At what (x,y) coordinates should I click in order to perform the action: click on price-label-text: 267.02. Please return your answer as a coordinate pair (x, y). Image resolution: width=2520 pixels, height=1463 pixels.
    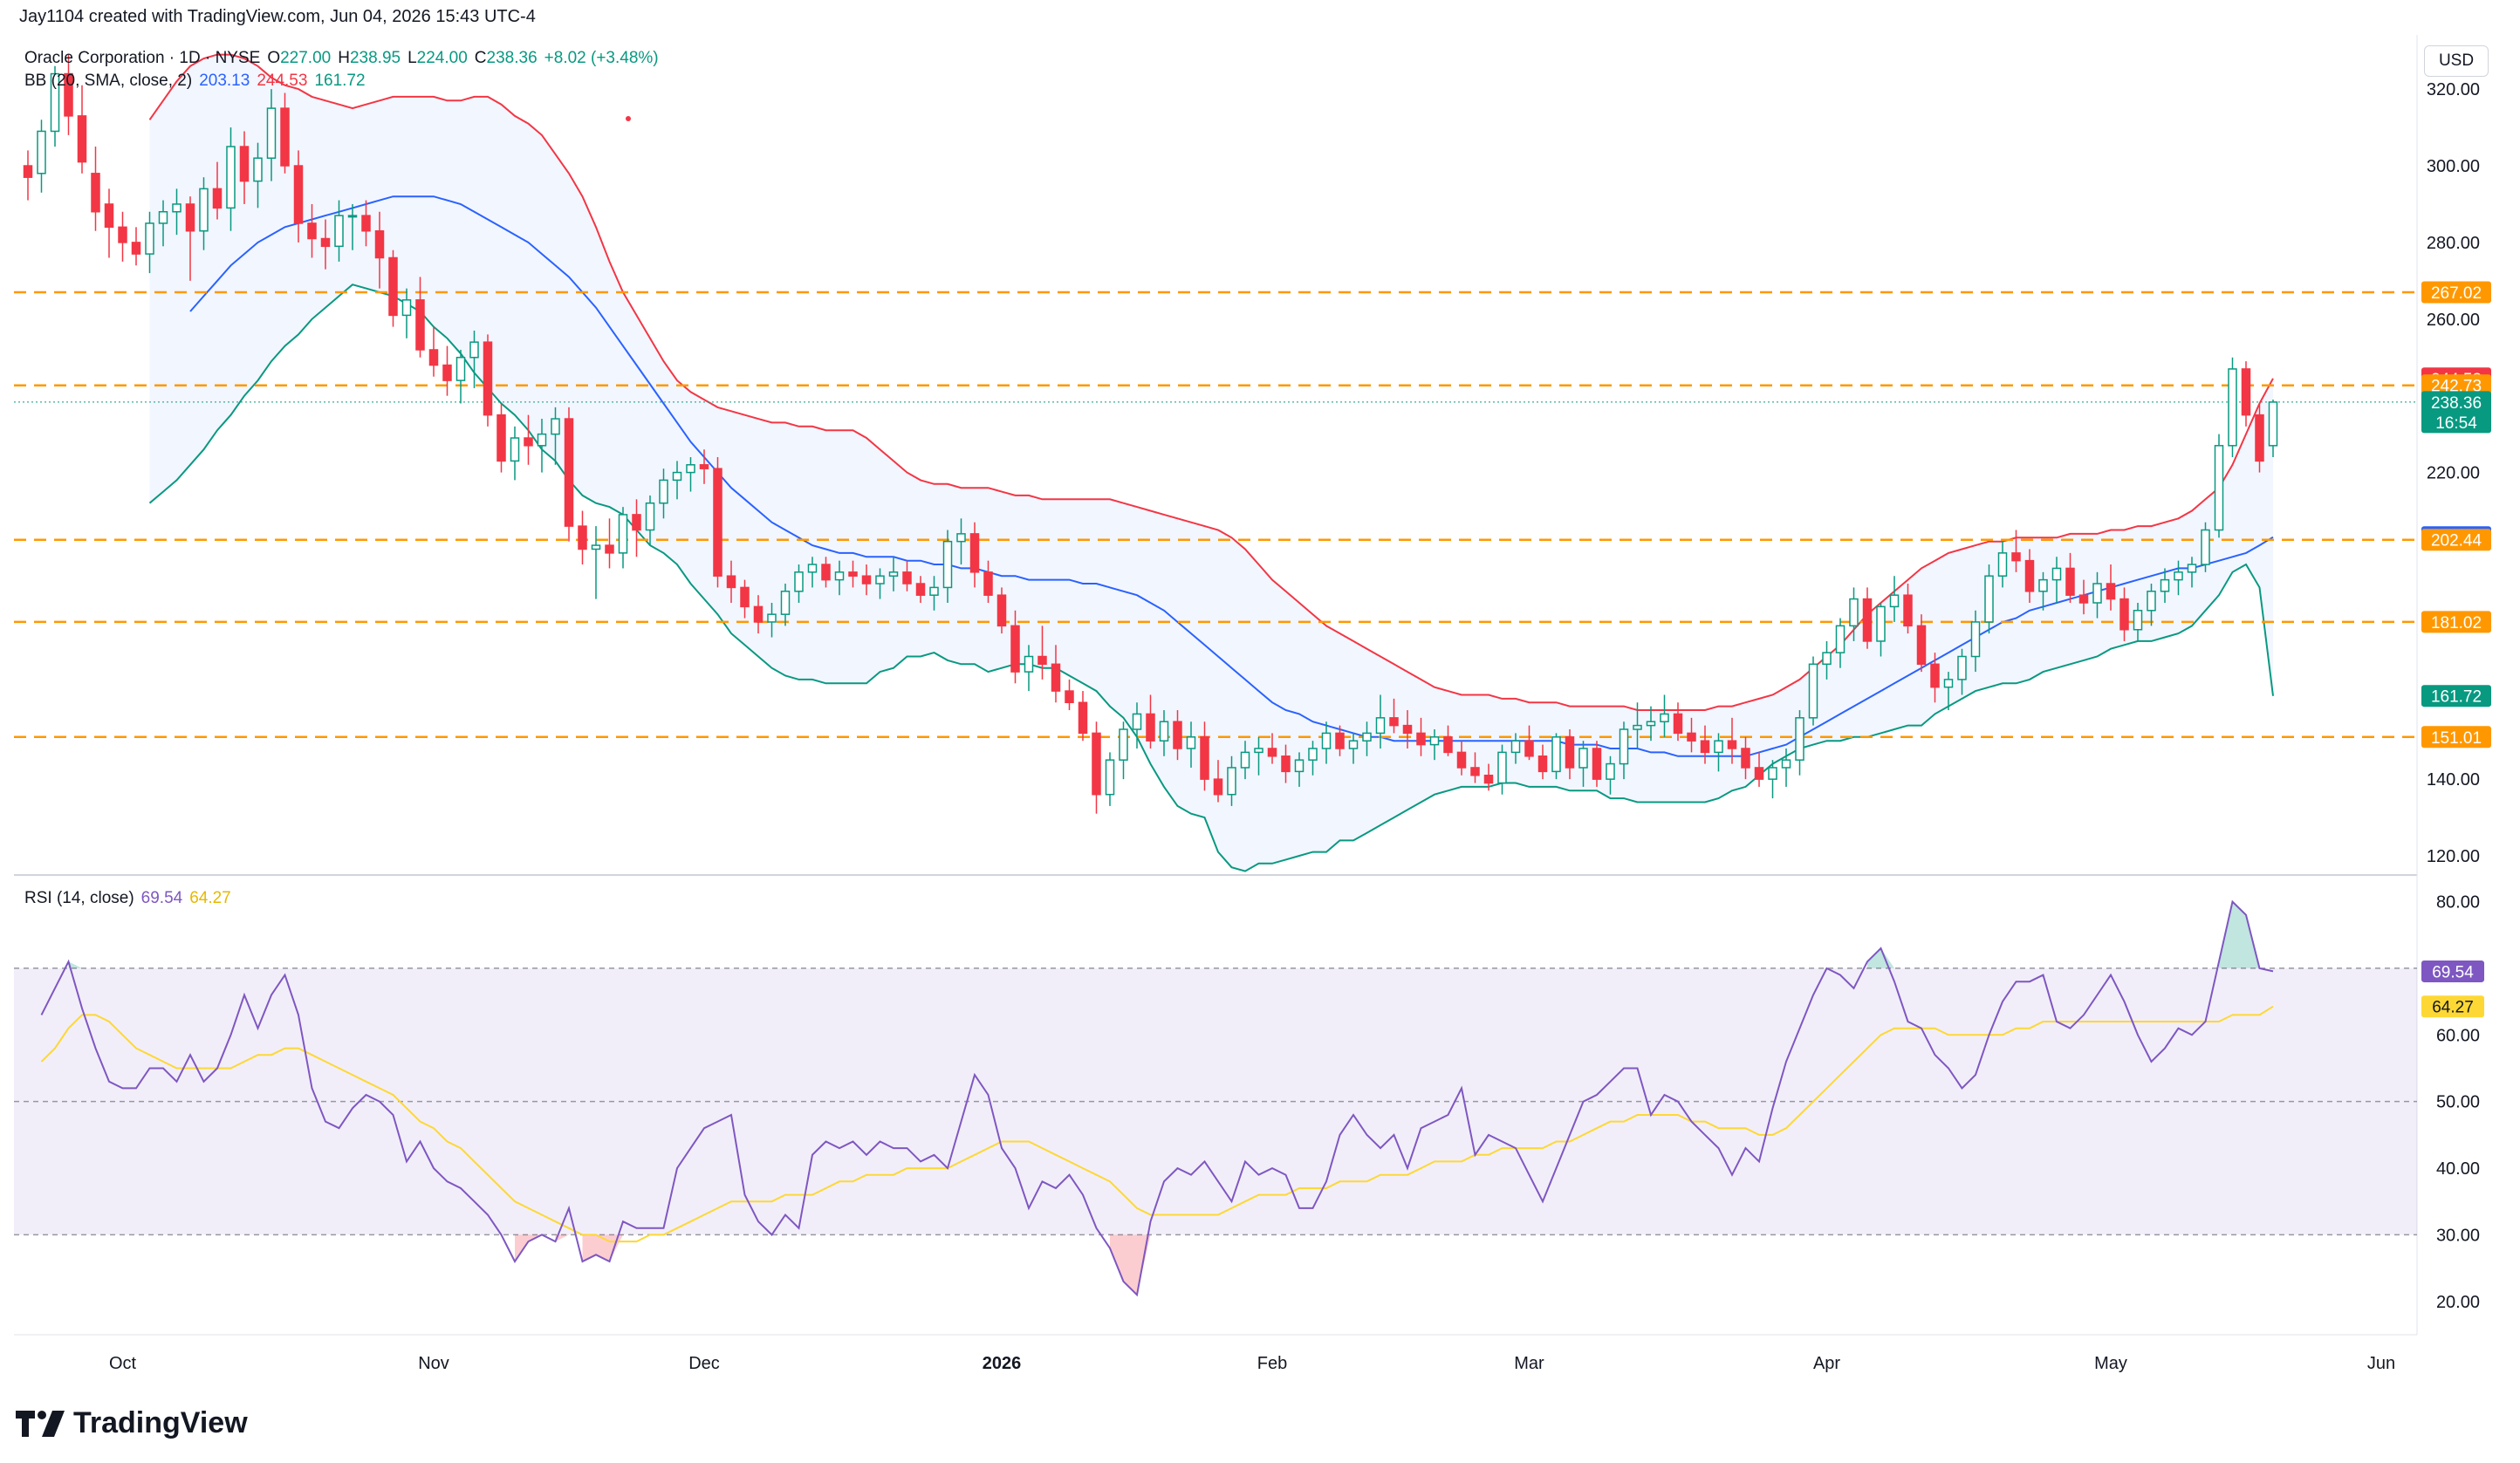
    Looking at the image, I should click on (2456, 293).